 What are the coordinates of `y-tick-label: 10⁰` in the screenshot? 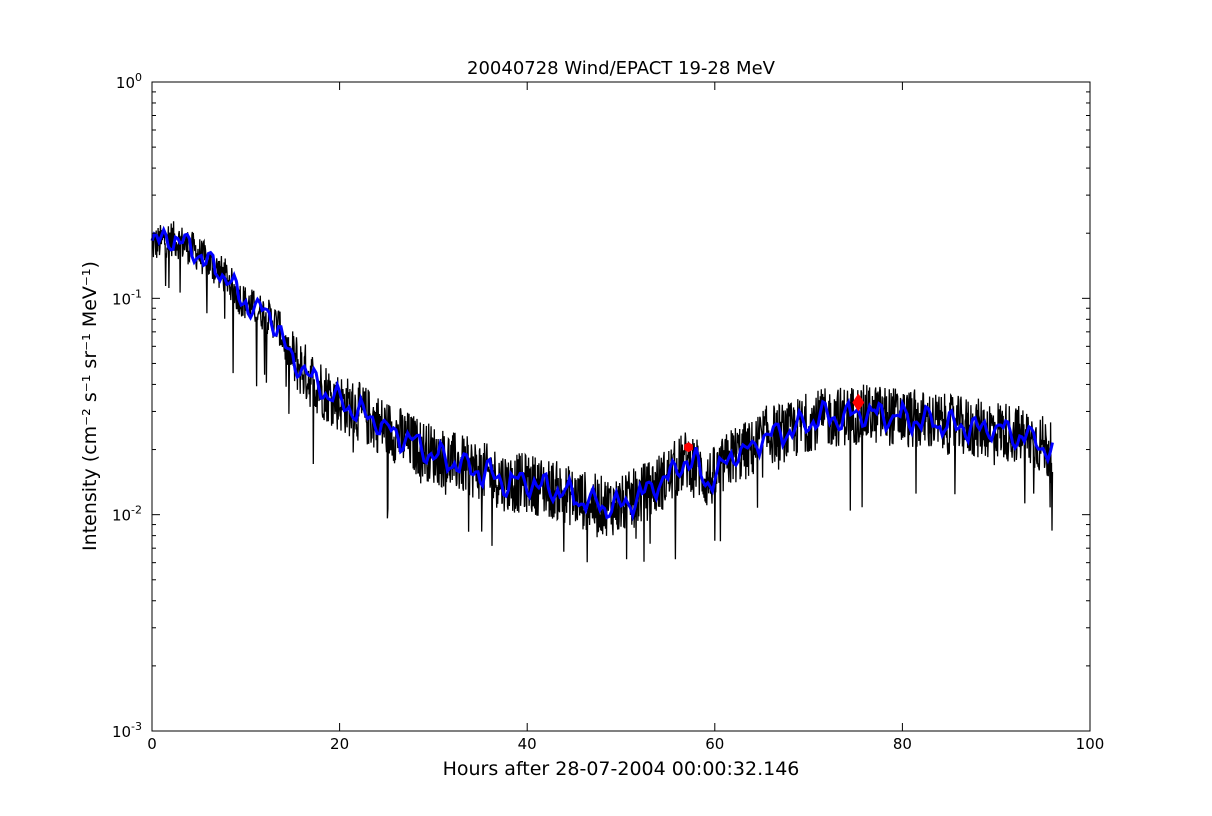 It's located at (129, 81).